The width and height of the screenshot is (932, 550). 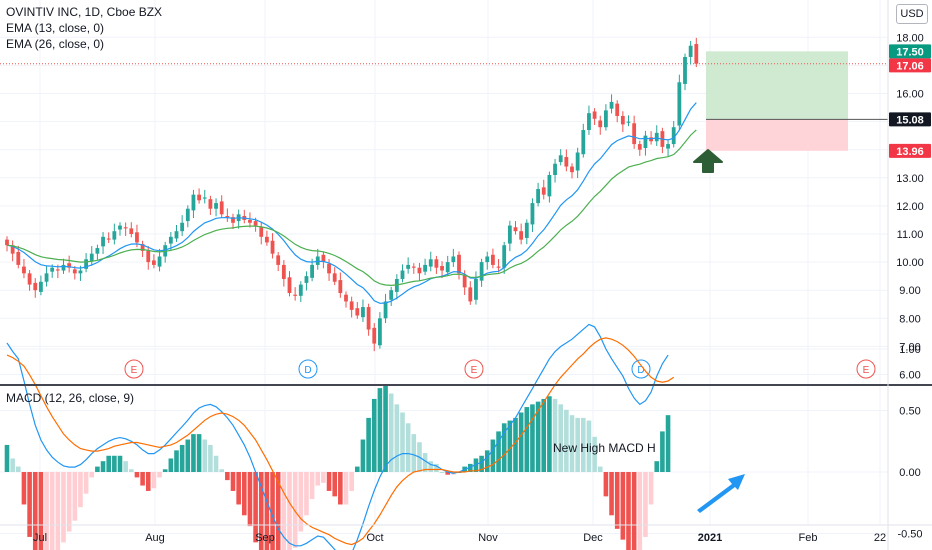 What do you see at coordinates (55, 44) in the screenshot?
I see `ema-slow-legend: EMA (26, close, 0)` at bounding box center [55, 44].